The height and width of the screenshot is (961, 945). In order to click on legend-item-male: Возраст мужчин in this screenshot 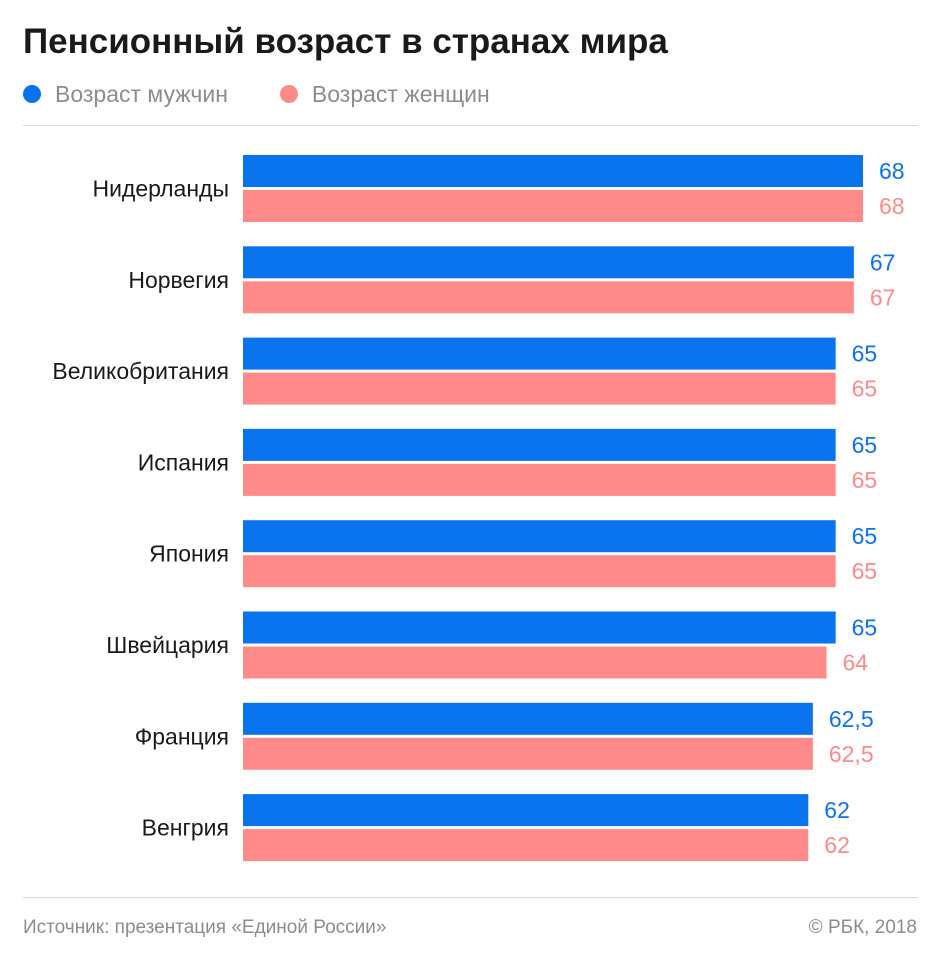, I will do `click(125, 94)`.